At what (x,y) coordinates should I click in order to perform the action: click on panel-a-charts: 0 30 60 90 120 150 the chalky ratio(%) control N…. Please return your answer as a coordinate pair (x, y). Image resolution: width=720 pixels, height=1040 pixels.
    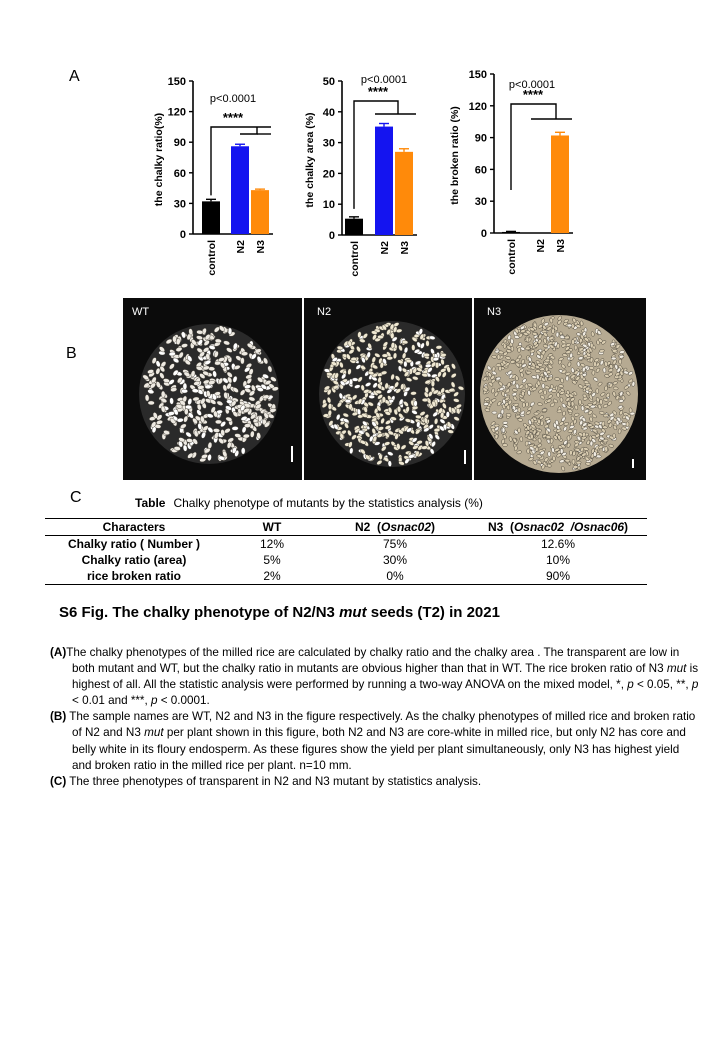
    Looking at the image, I should click on (363, 173).